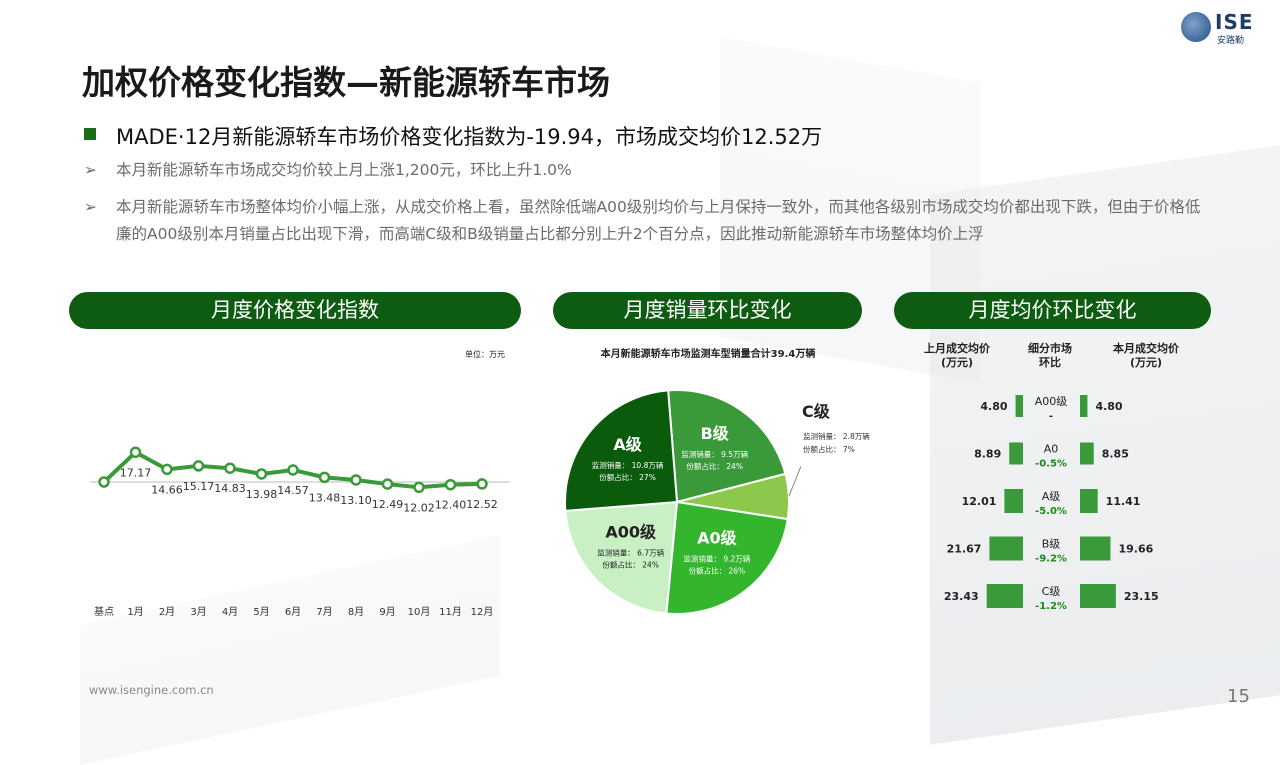 Image resolution: width=1280 pixels, height=765 pixels. Describe the element at coordinates (151, 690) in the screenshot. I see `footer-url: www.isengine.com.cn` at that location.